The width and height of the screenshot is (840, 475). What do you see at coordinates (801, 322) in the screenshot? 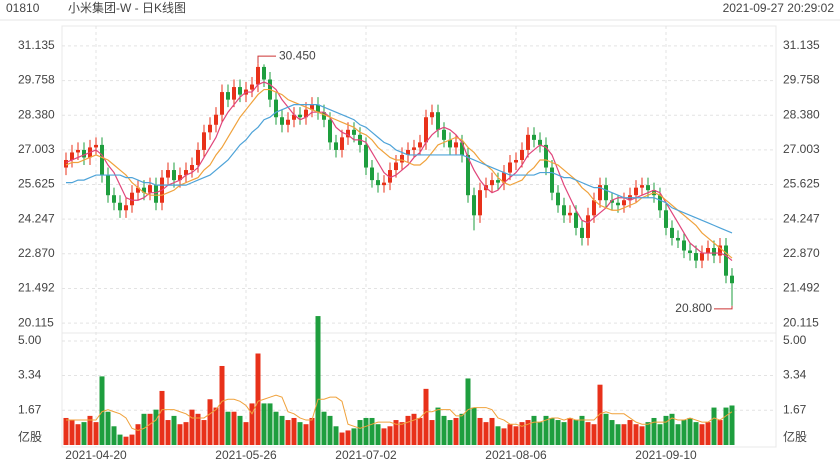
I see `y-tick-label-right: 20.115` at bounding box center [801, 322].